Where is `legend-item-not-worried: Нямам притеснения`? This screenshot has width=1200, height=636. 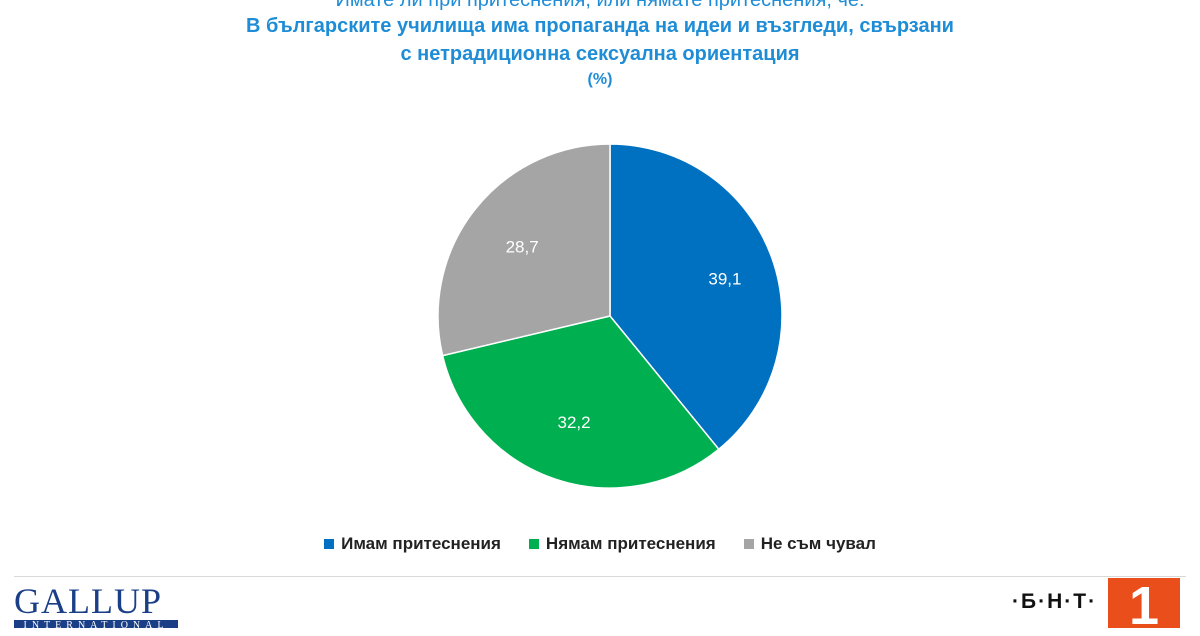 legend-item-not-worried: Нямам притеснения is located at coordinates (622, 544).